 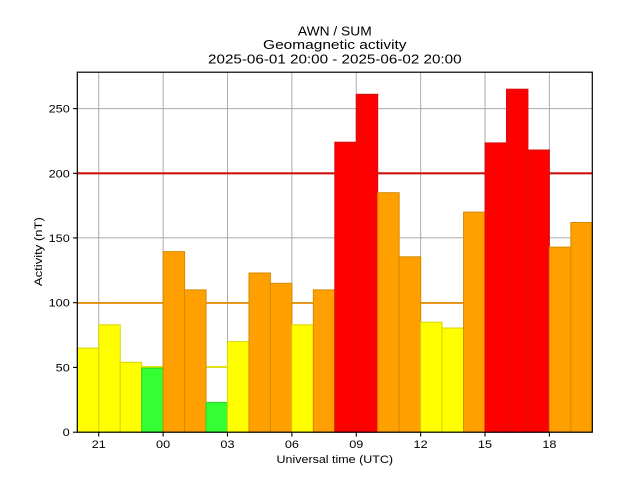 I want to click on svg-text:2025-06-01 20:00 - 2025-06-02: 2025-06-01 20:00 - 2025-06-02 20:00, so click(x=335, y=59).